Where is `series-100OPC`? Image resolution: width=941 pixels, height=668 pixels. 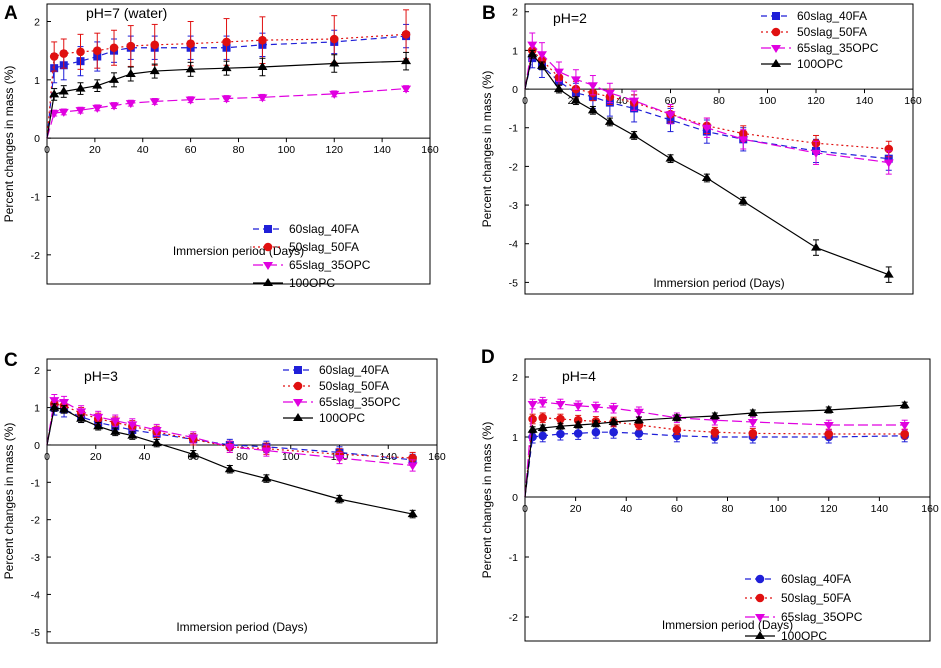 series-100OPC is located at coordinates (232, 460).